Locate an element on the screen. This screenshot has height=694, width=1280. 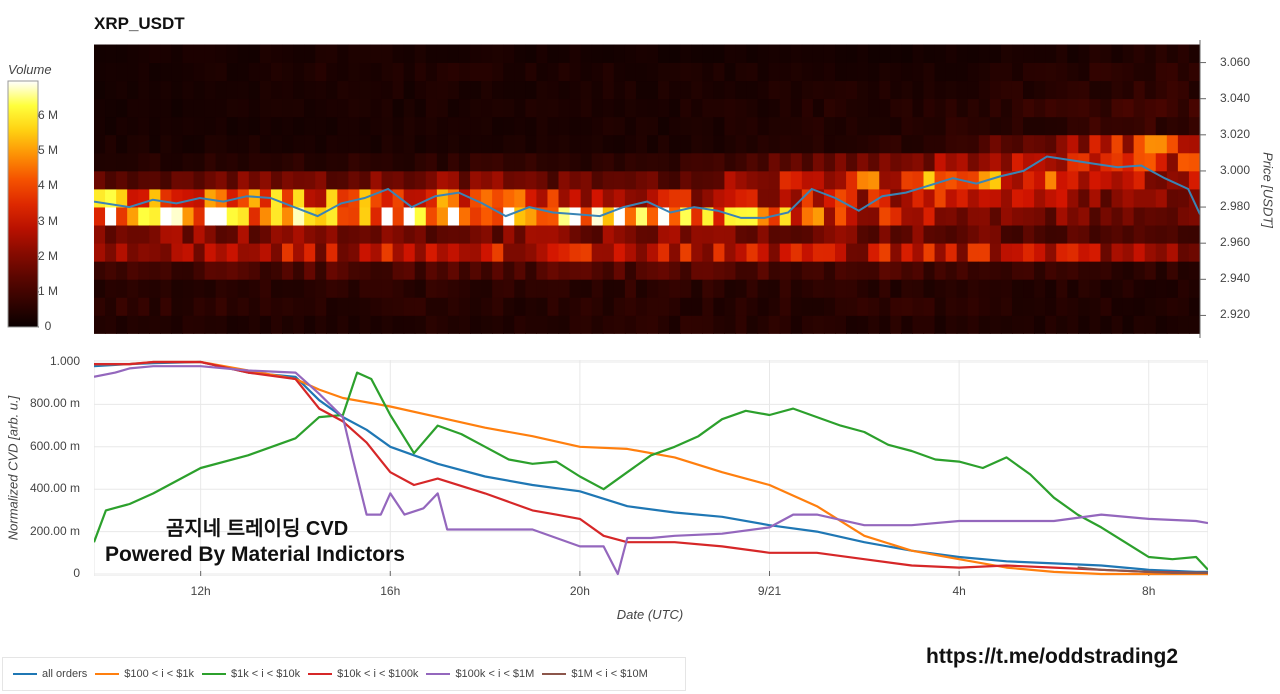
price-line is located at coordinates (647, 187).